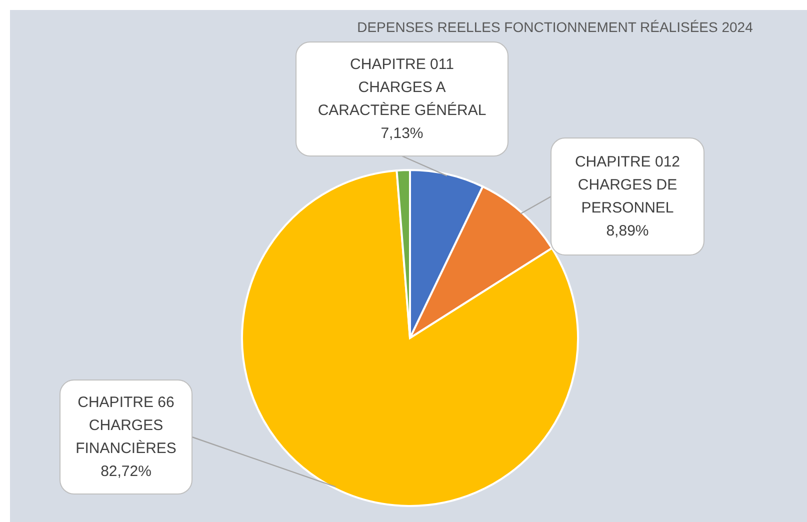 This screenshot has height=522, width=807. I want to click on slice-label: CHAPITRE 66 CHARGES FINANCIÈRES, so click(126, 425).